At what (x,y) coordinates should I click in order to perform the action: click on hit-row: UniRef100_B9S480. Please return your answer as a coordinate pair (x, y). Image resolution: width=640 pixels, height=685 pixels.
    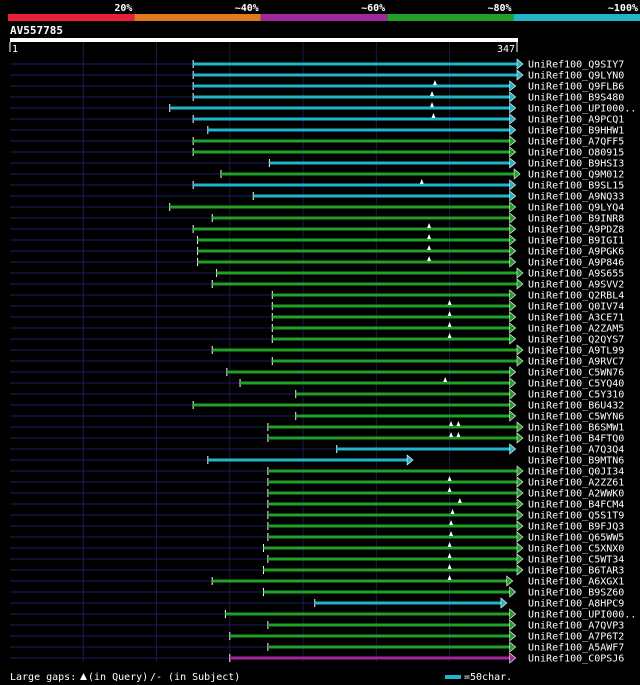
    Looking at the image, I should click on (317, 97).